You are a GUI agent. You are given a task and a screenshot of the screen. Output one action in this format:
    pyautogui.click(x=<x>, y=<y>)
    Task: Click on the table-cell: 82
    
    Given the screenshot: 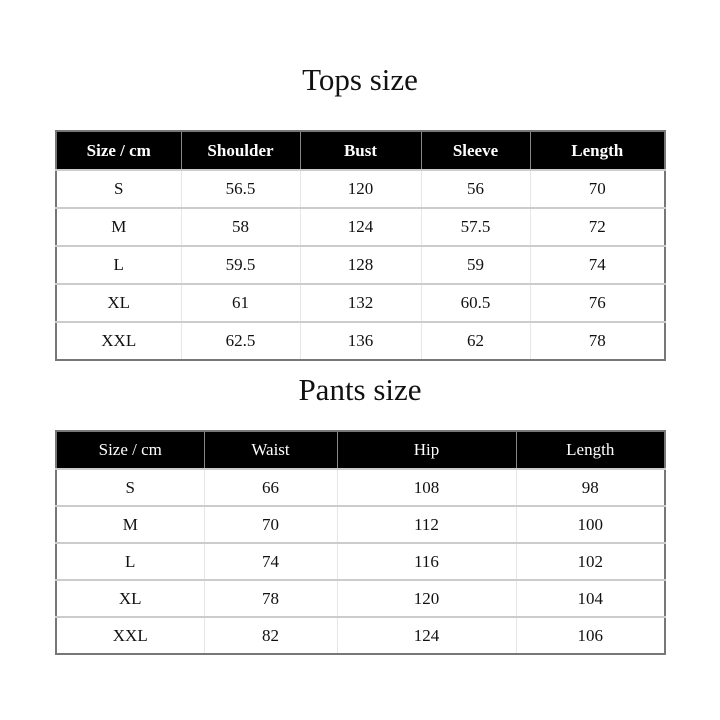 What is the action you would take?
    pyautogui.click(x=270, y=635)
    